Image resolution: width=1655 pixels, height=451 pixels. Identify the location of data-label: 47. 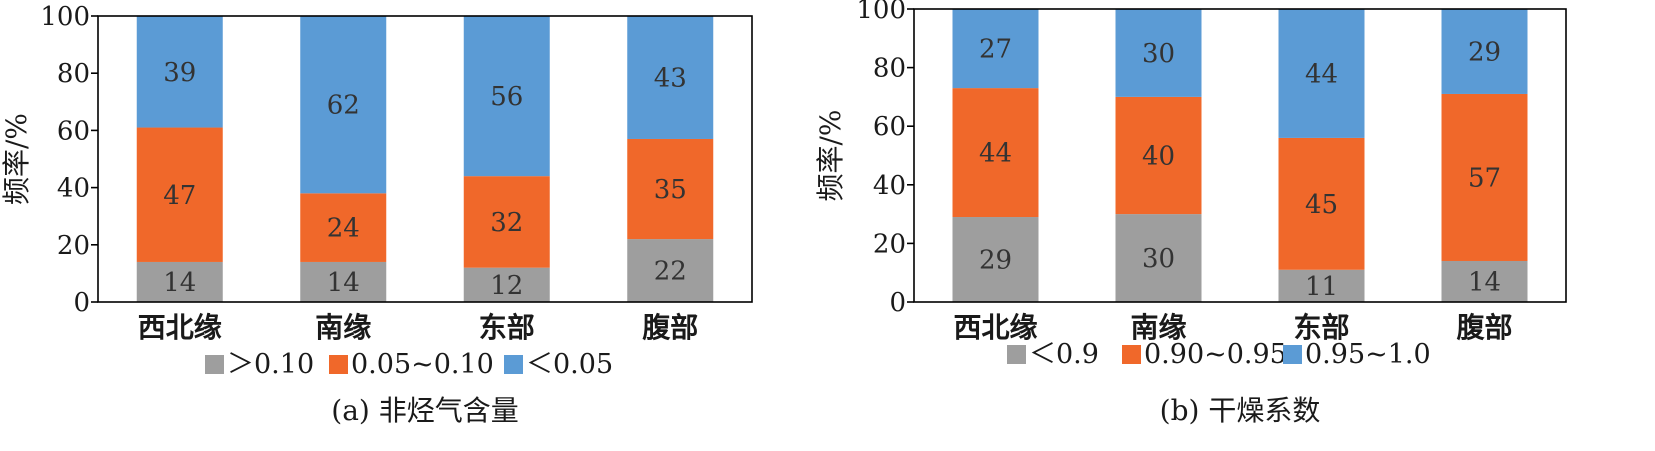
(179, 196).